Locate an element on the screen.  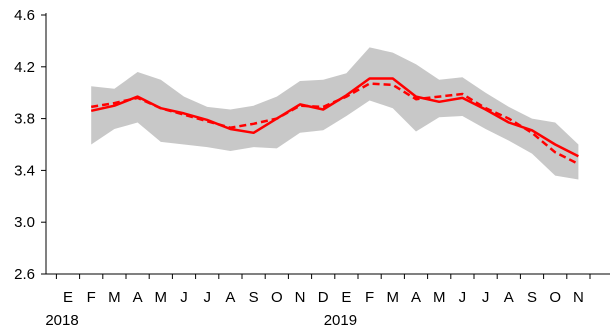
y-tick-label: 4.6 is located at coordinates (24, 15).